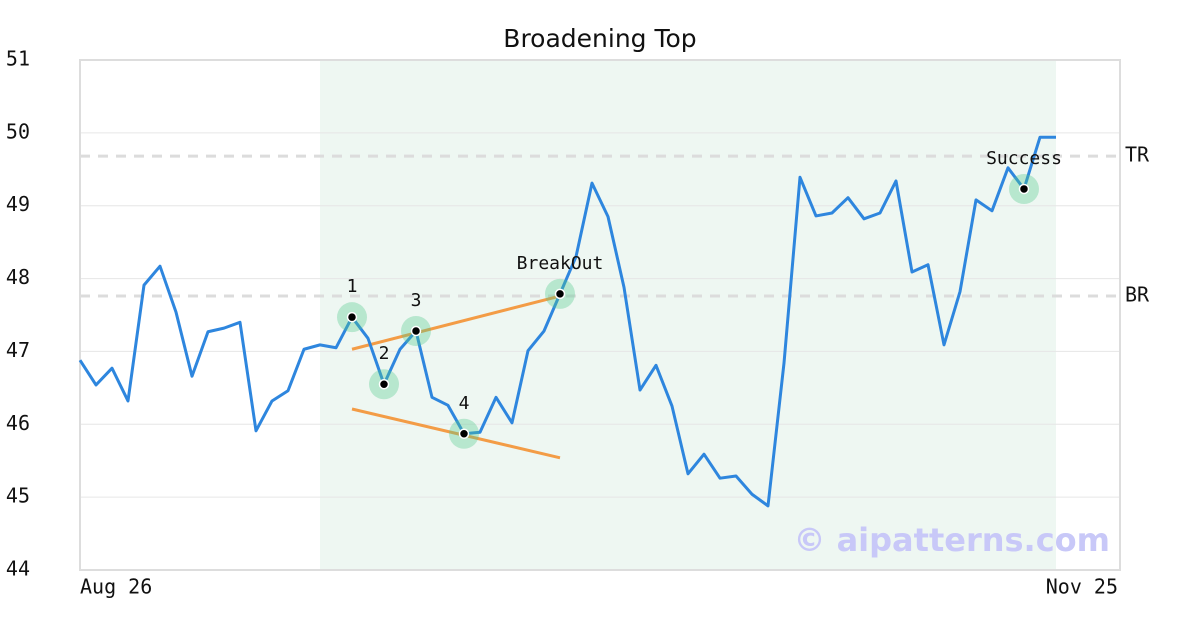 The image size is (1200, 634). I want to click on reference-label: BR, so click(1137, 295).